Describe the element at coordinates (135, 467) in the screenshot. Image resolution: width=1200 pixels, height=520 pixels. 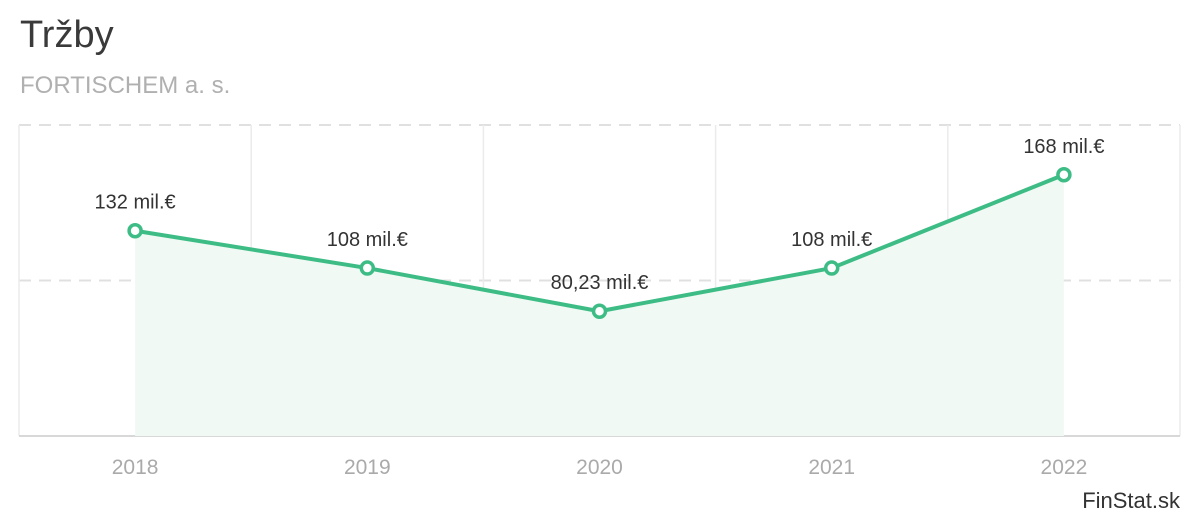
I see `x-tick-label-2018: 2018` at that location.